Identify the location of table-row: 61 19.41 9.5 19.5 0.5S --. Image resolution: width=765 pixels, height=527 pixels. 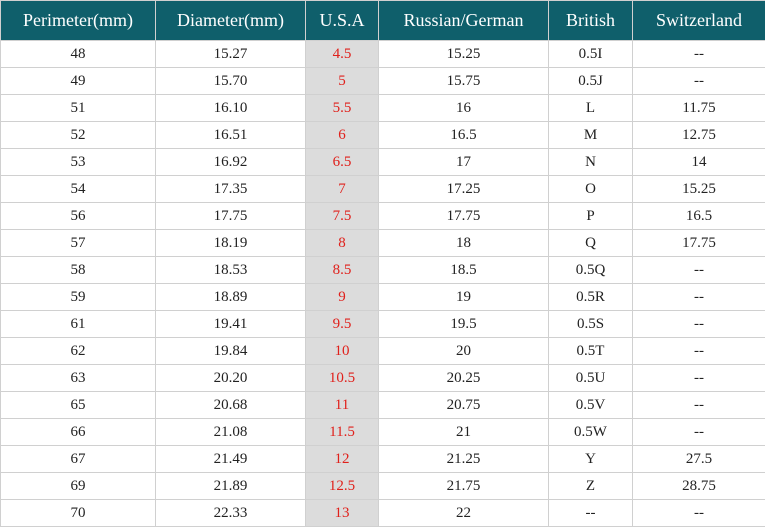
(382, 324).